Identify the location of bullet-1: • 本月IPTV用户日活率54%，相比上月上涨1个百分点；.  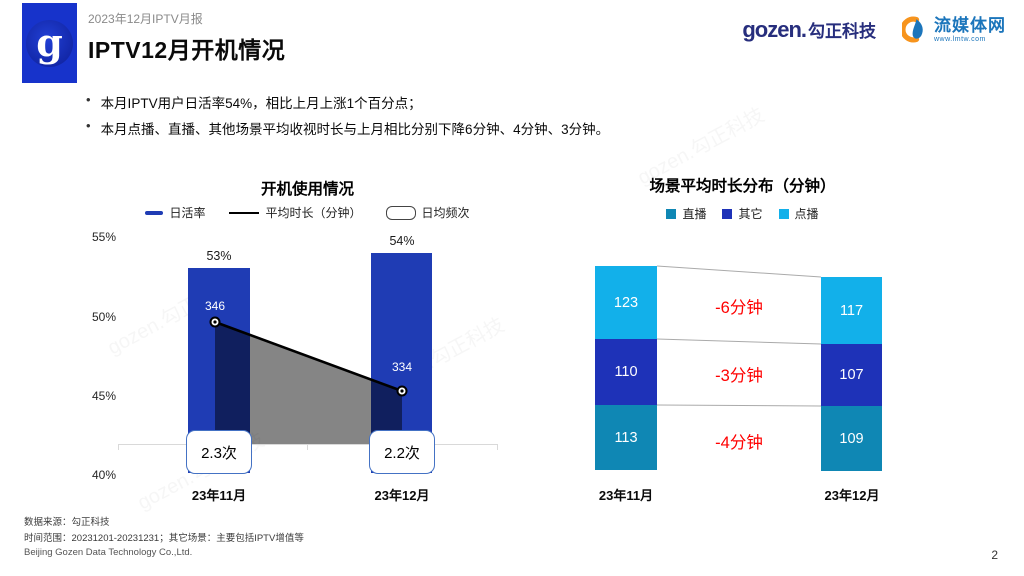
(254, 102).